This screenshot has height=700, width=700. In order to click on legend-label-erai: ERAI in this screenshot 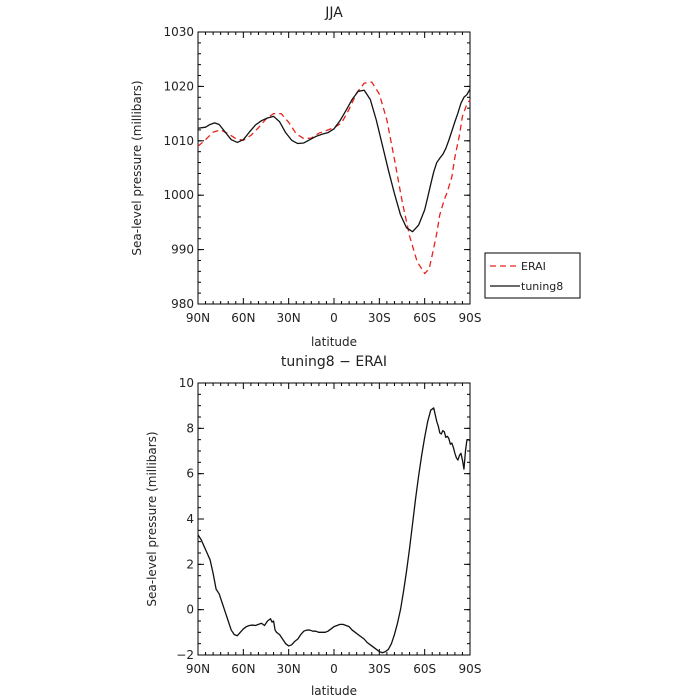, I will do `click(533, 266)`.